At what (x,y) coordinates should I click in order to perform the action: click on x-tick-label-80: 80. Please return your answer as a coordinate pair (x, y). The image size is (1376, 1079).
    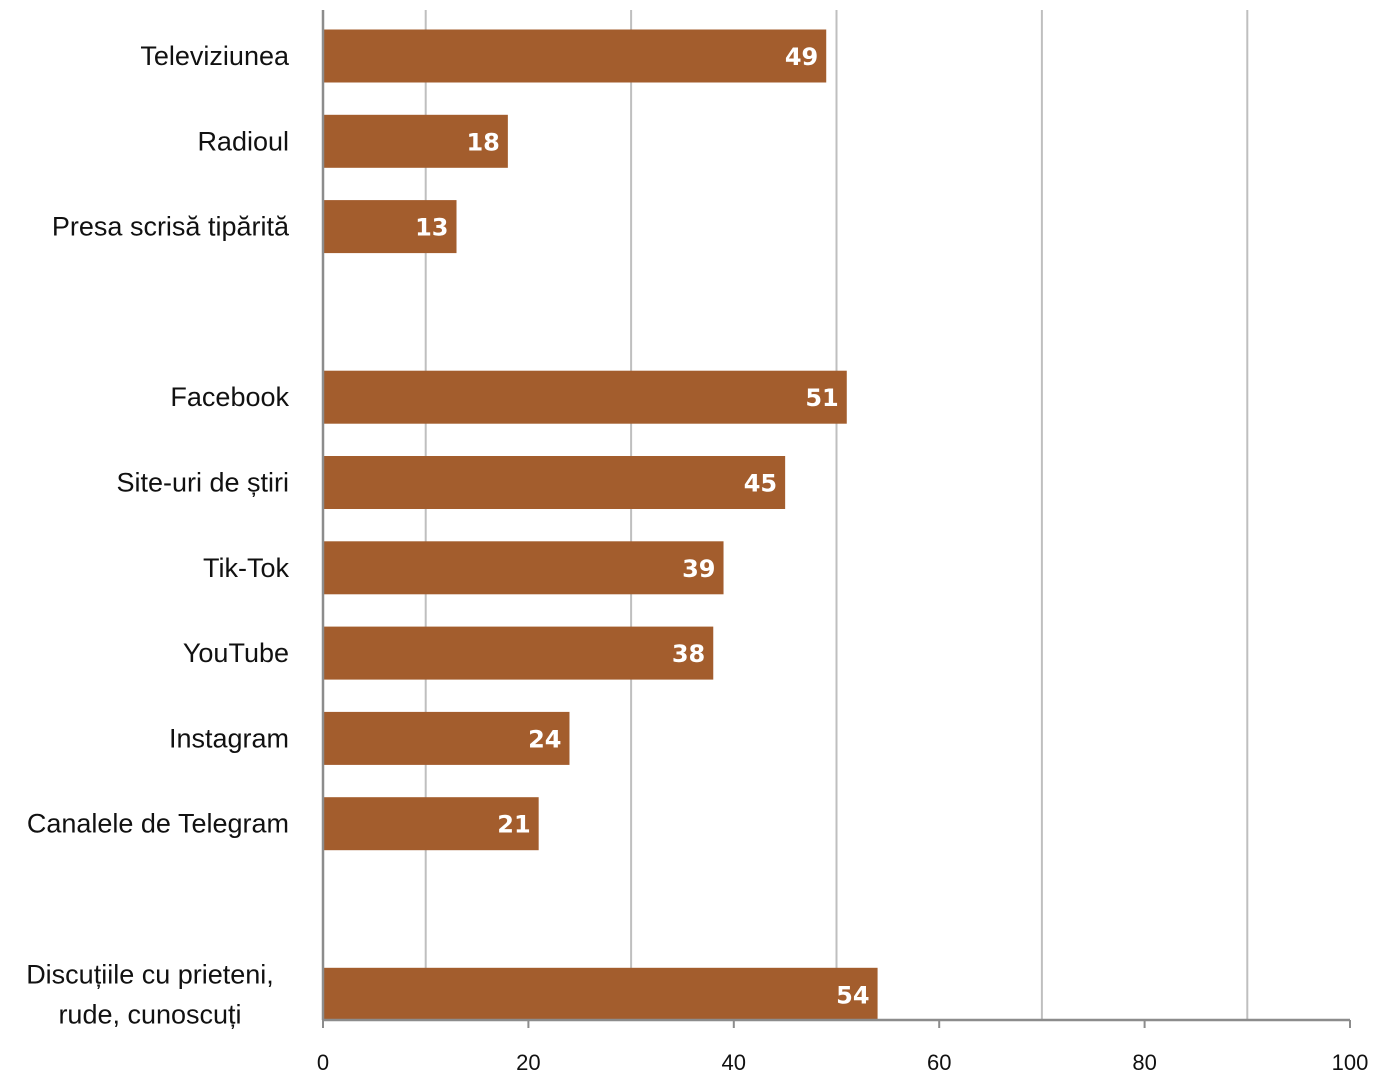
    Looking at the image, I should click on (1144, 1062).